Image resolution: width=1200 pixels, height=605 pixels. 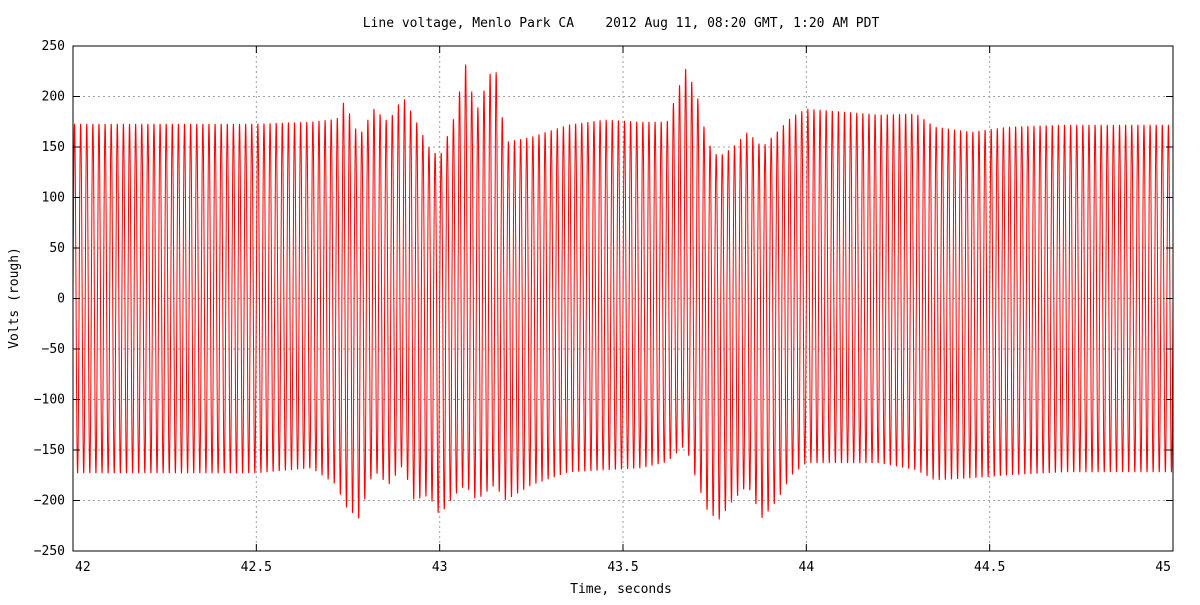 What do you see at coordinates (440, 567) in the screenshot?
I see `x-tick-label: 43` at bounding box center [440, 567].